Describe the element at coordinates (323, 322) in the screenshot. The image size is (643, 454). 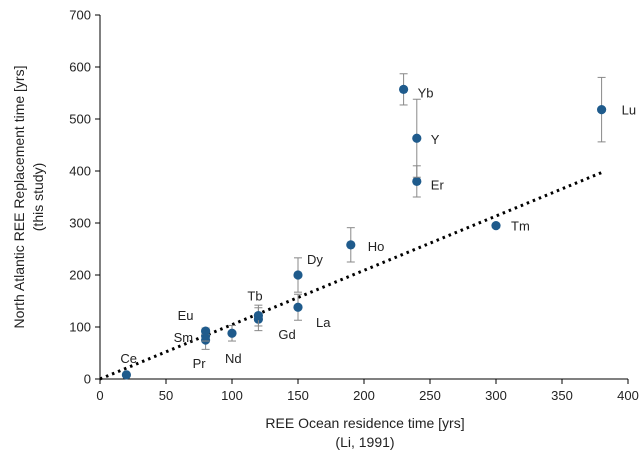
I see `point-label-la: La` at that location.